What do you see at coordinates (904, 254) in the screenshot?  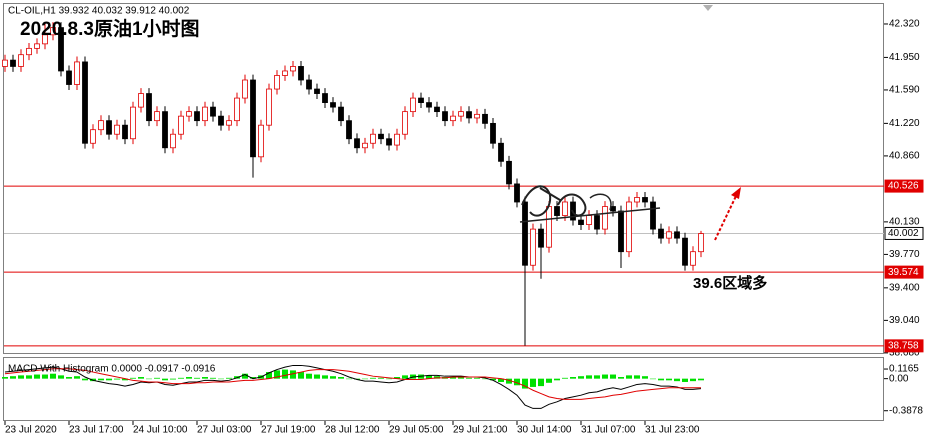 I see `y-tick-label: 39.770` at bounding box center [904, 254].